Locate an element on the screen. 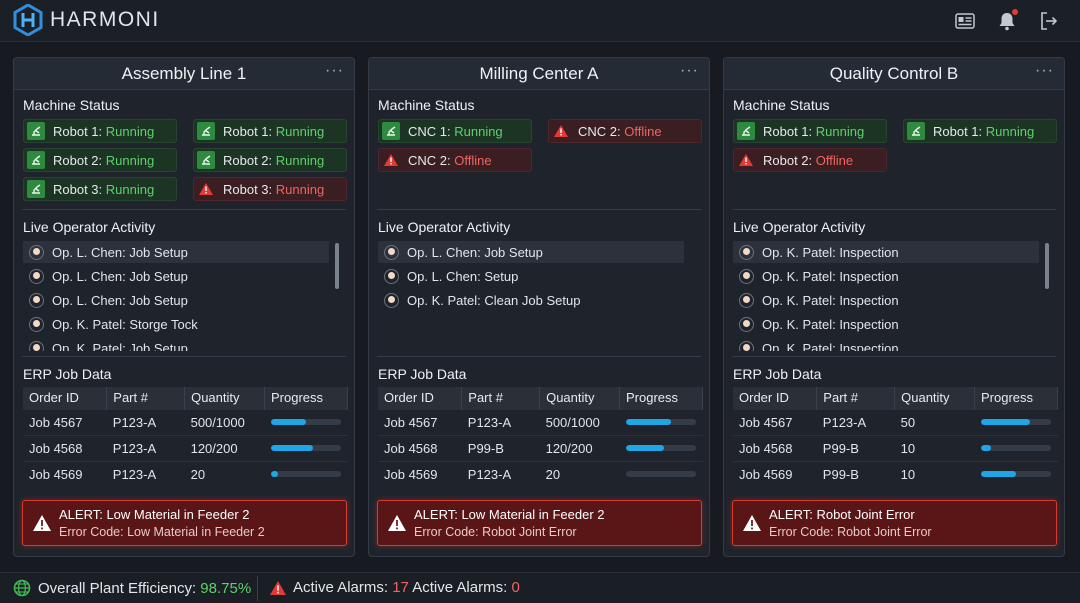  order-id-cell: Job 4568 is located at coordinates (775, 447).